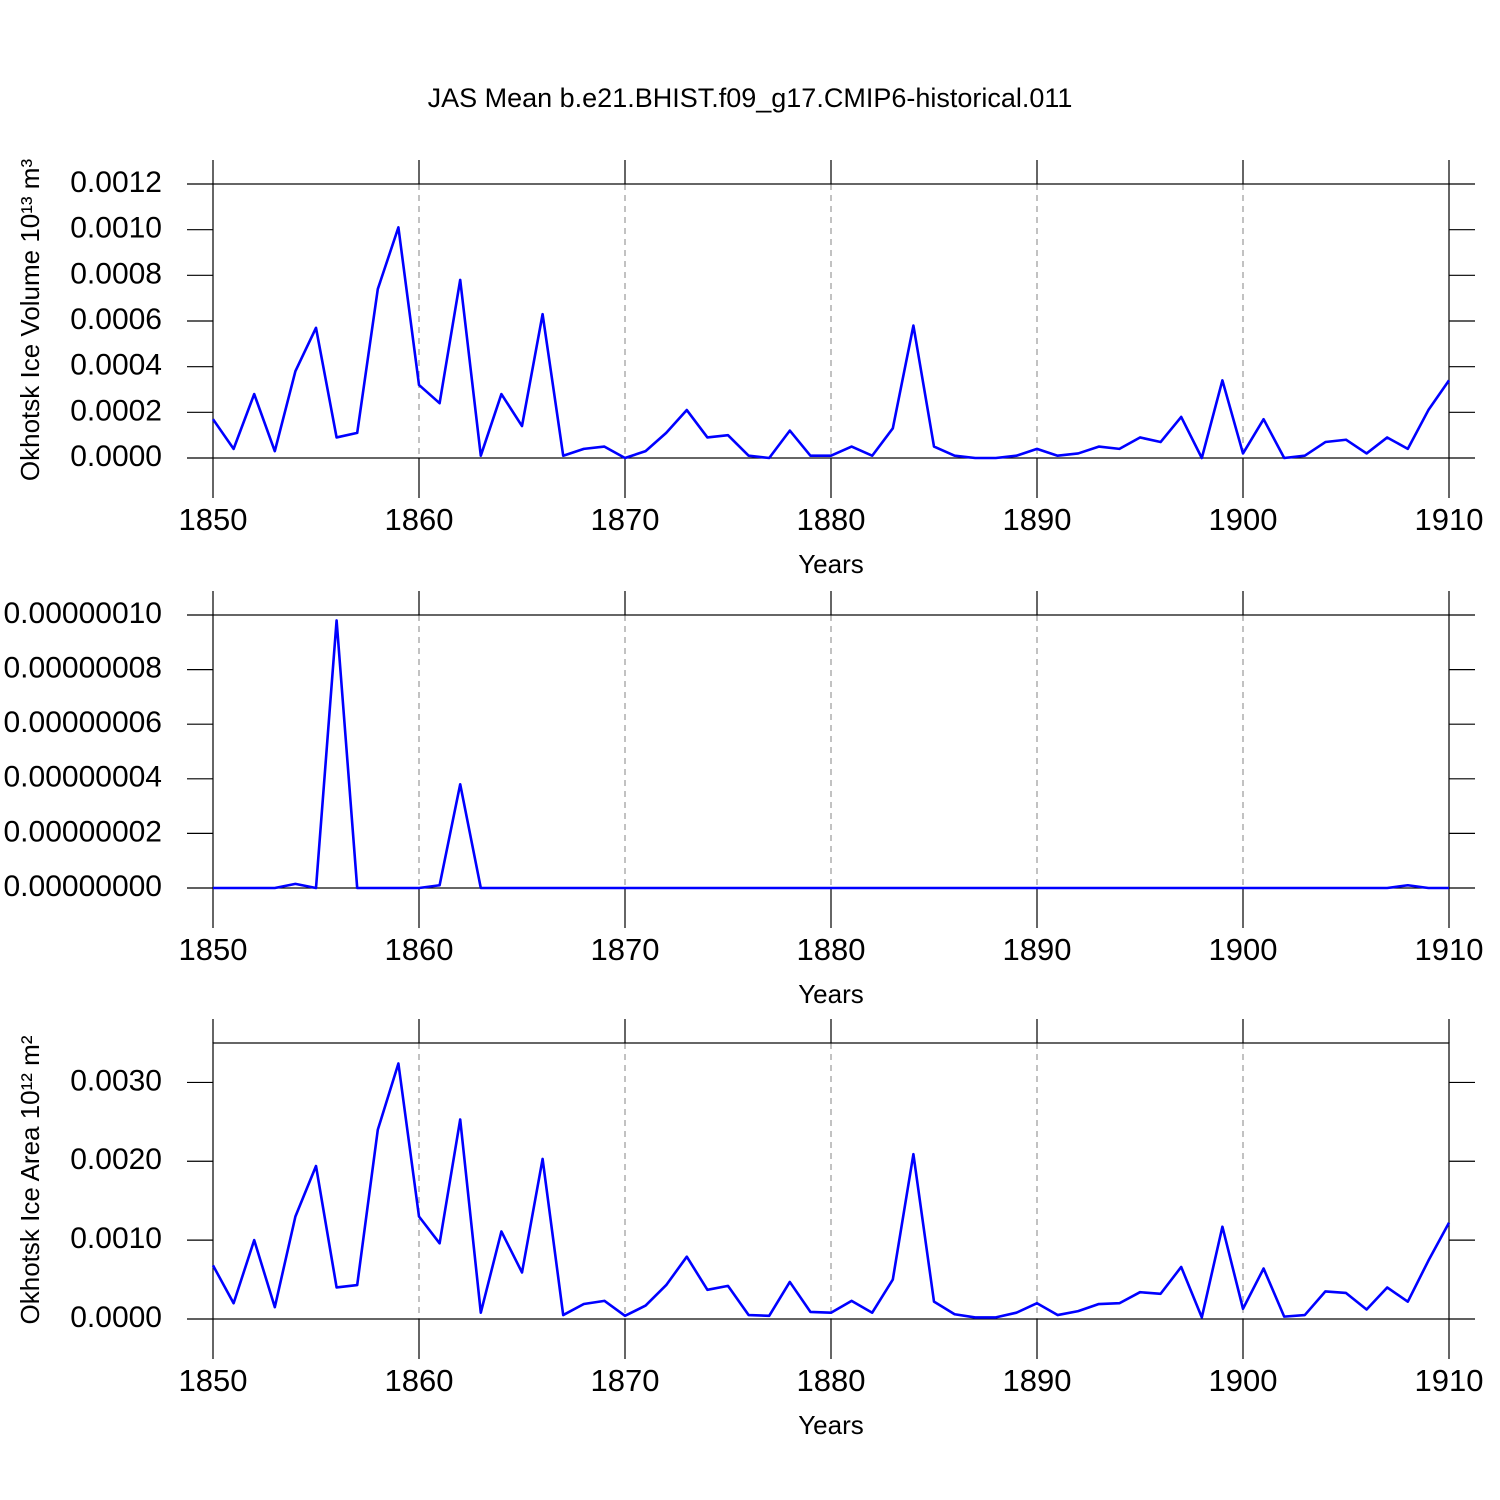 Image resolution: width=1500 pixels, height=1500 pixels. I want to click on y-tick-label: 0.00000006, so click(83, 722).